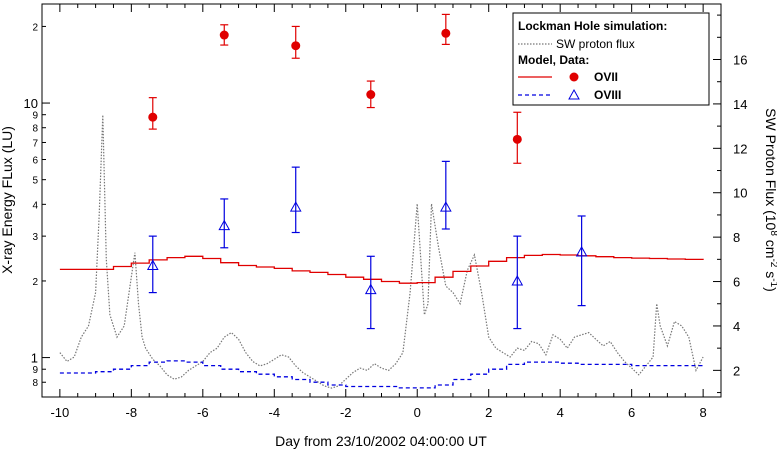 The width and height of the screenshot is (777, 453). What do you see at coordinates (606, 77) in the screenshot?
I see `legend-ovii-label: OVII` at bounding box center [606, 77].